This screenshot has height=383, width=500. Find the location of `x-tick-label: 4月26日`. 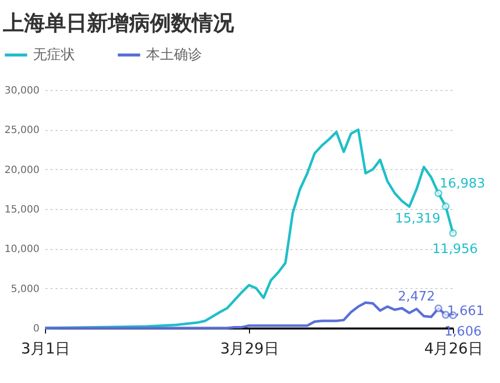

x-tick-label: 4月26日 is located at coordinates (453, 349).